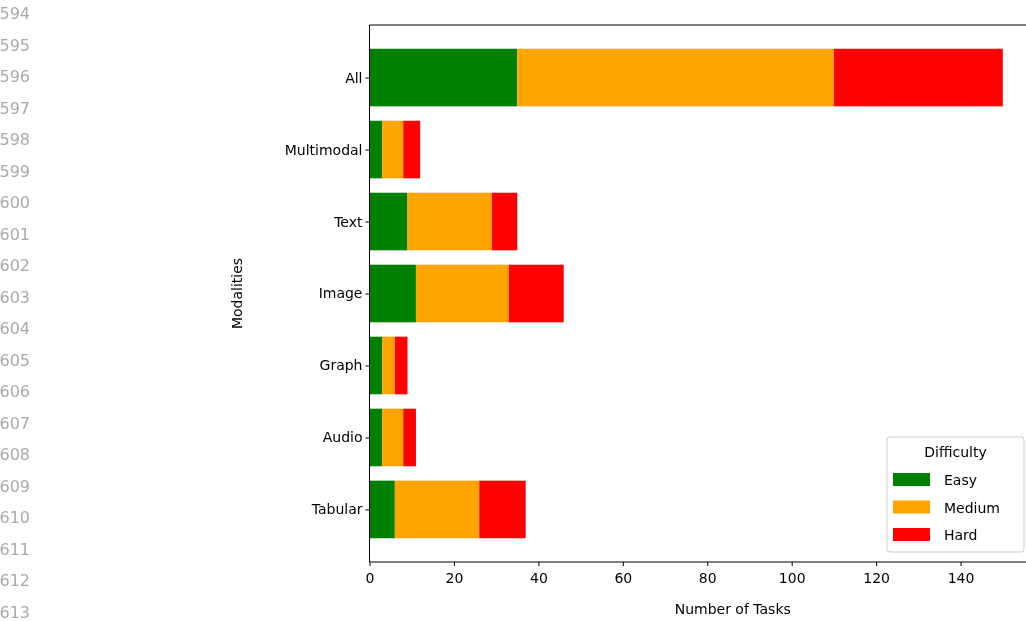  Describe the element at coordinates (342, 437) in the screenshot. I see `y-tick-label: Audio` at that location.